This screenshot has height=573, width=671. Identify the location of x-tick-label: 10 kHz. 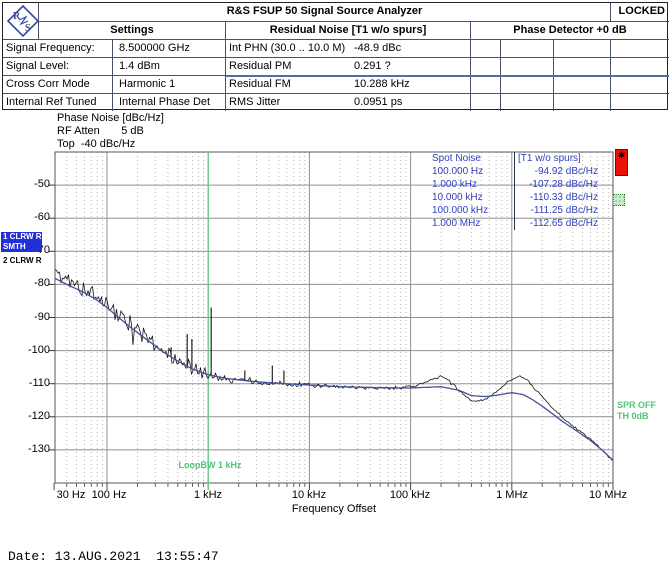
(309, 495).